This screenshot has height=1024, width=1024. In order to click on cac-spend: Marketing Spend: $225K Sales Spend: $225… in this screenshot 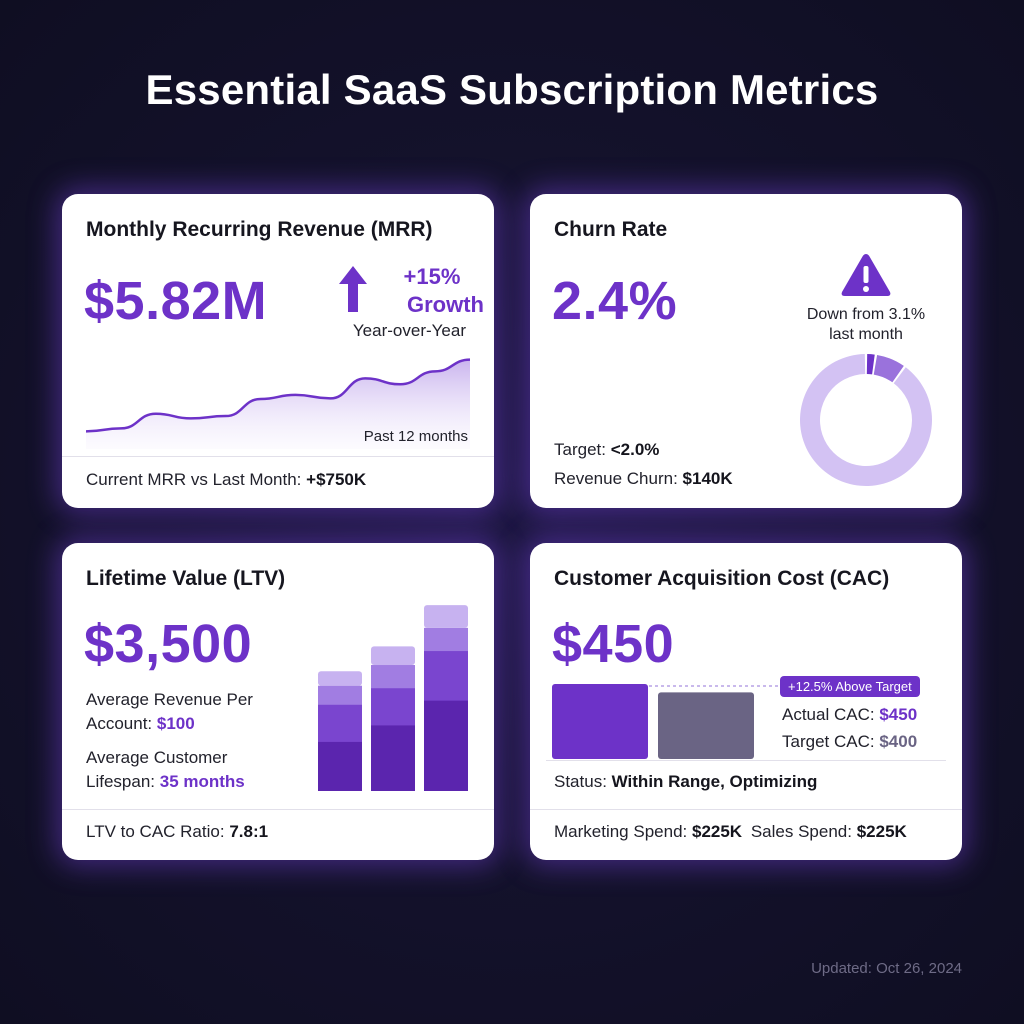, I will do `click(730, 832)`.